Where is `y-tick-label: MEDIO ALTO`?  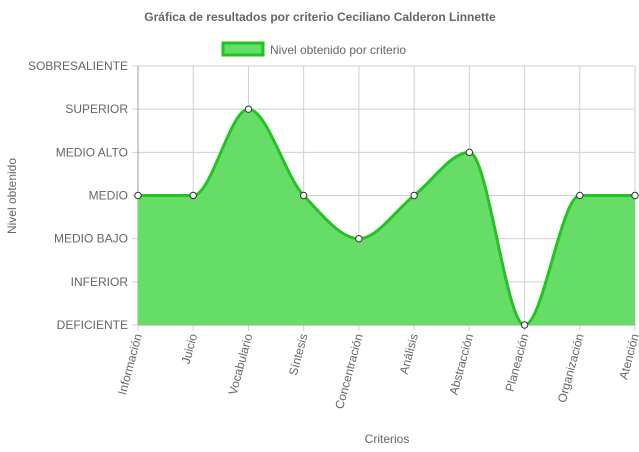 y-tick-label: MEDIO ALTO is located at coordinates (92, 152).